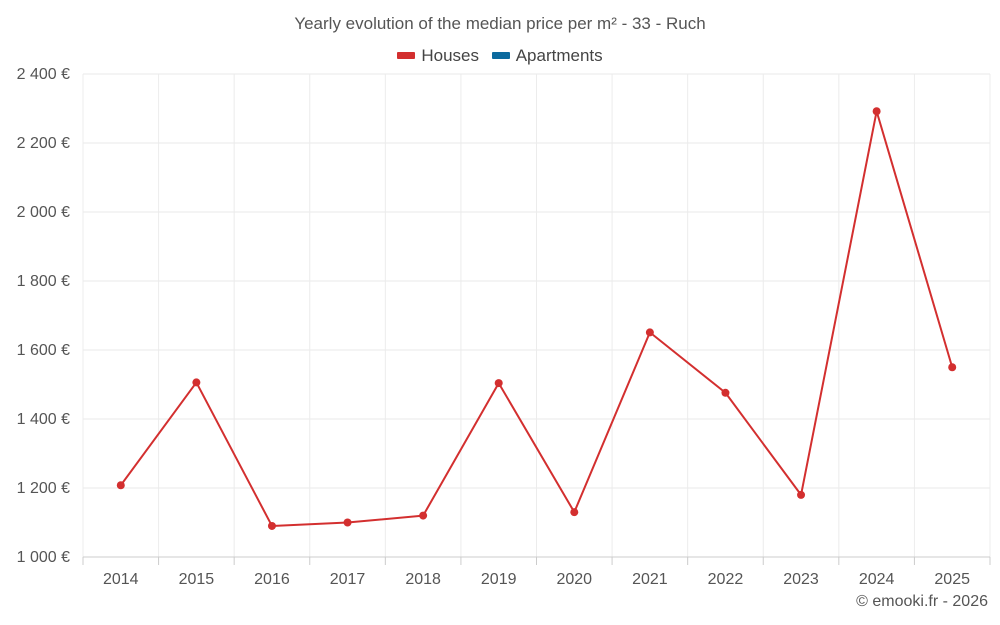 The width and height of the screenshot is (1000, 625). What do you see at coordinates (499, 579) in the screenshot?
I see `x-tick-label: 2019` at bounding box center [499, 579].